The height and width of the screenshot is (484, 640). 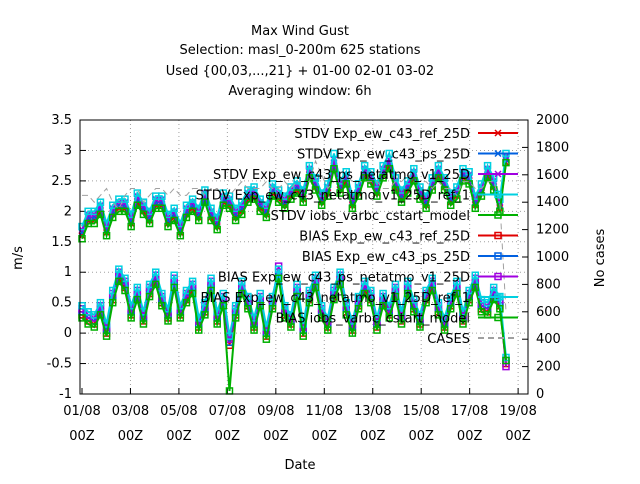 What do you see at coordinates (61, 120) in the screenshot?
I see `y-tick-label: 3.5` at bounding box center [61, 120].